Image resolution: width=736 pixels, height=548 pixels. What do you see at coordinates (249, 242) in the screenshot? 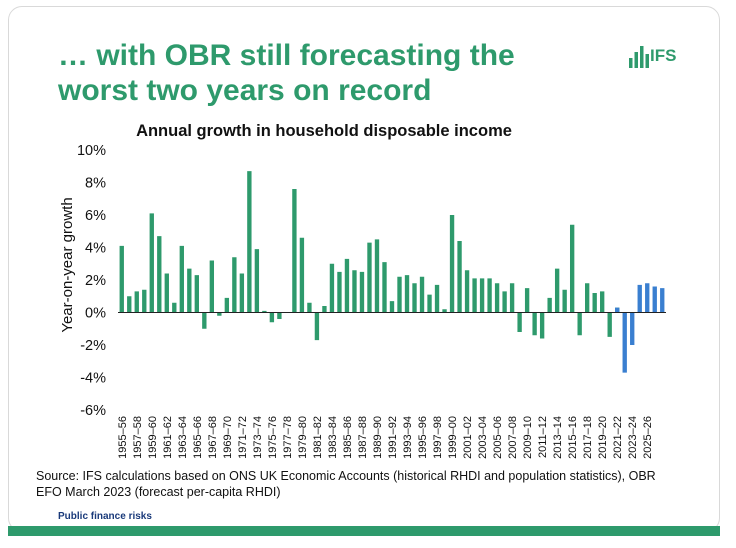
I see `bar-1972–73` at bounding box center [249, 242].